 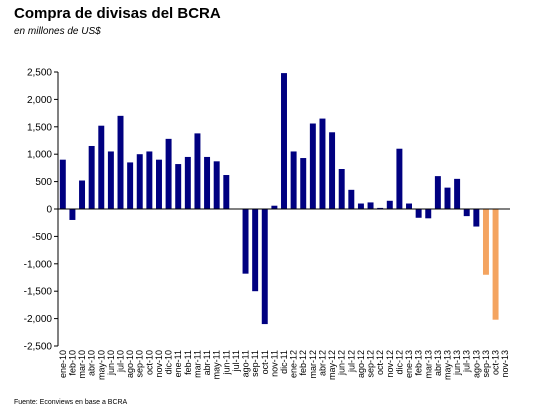 What do you see at coordinates (361, 364) in the screenshot?
I see `x-tick-label: ago-12` at bounding box center [361, 364].